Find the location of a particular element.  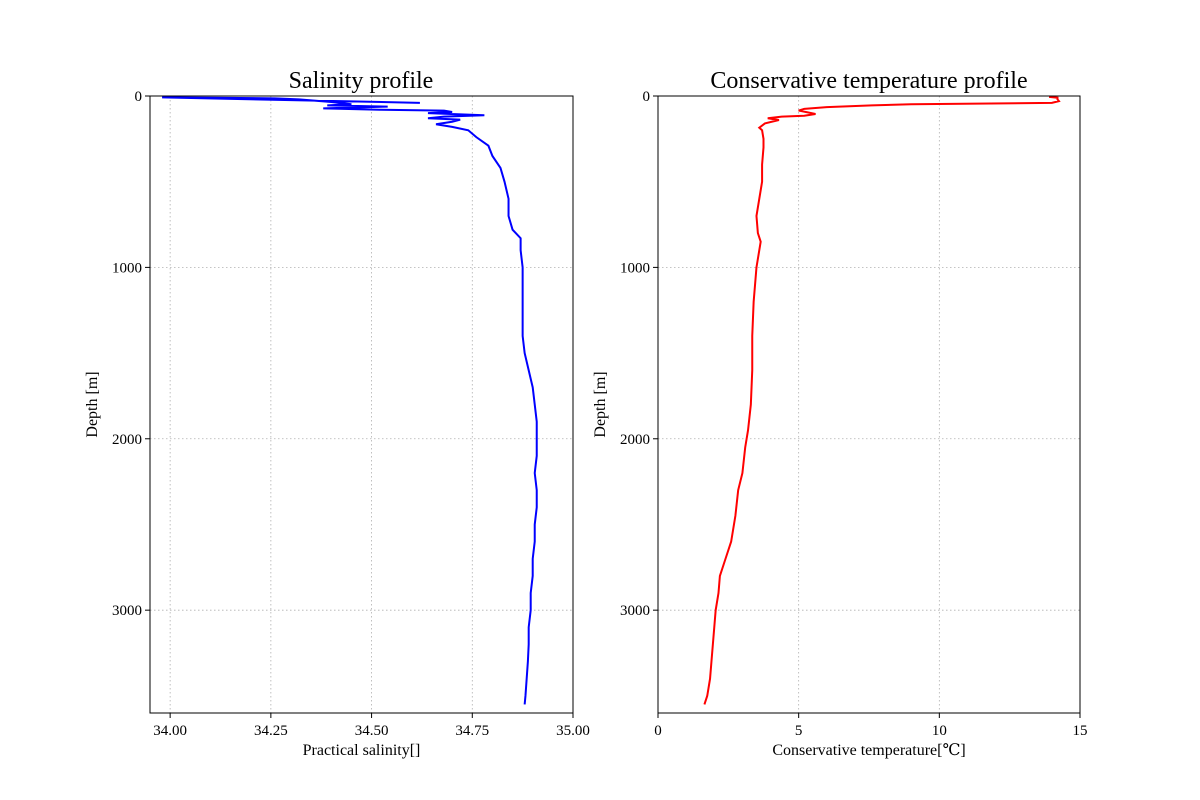

temperature-x-tick-label: 0 is located at coordinates (658, 731).